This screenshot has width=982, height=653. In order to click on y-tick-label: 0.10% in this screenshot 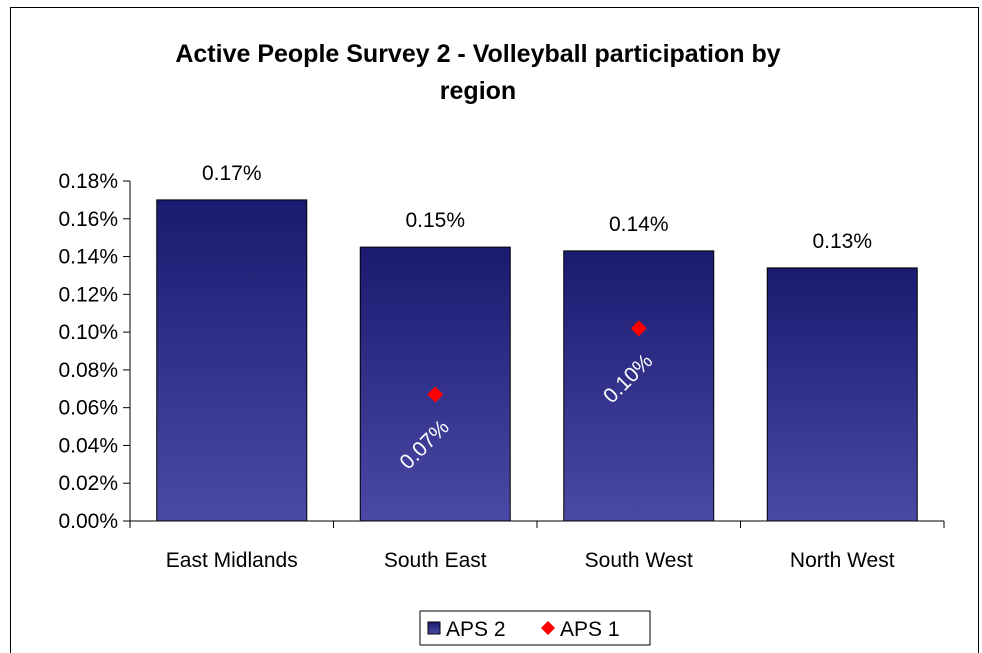, I will do `click(88, 332)`.